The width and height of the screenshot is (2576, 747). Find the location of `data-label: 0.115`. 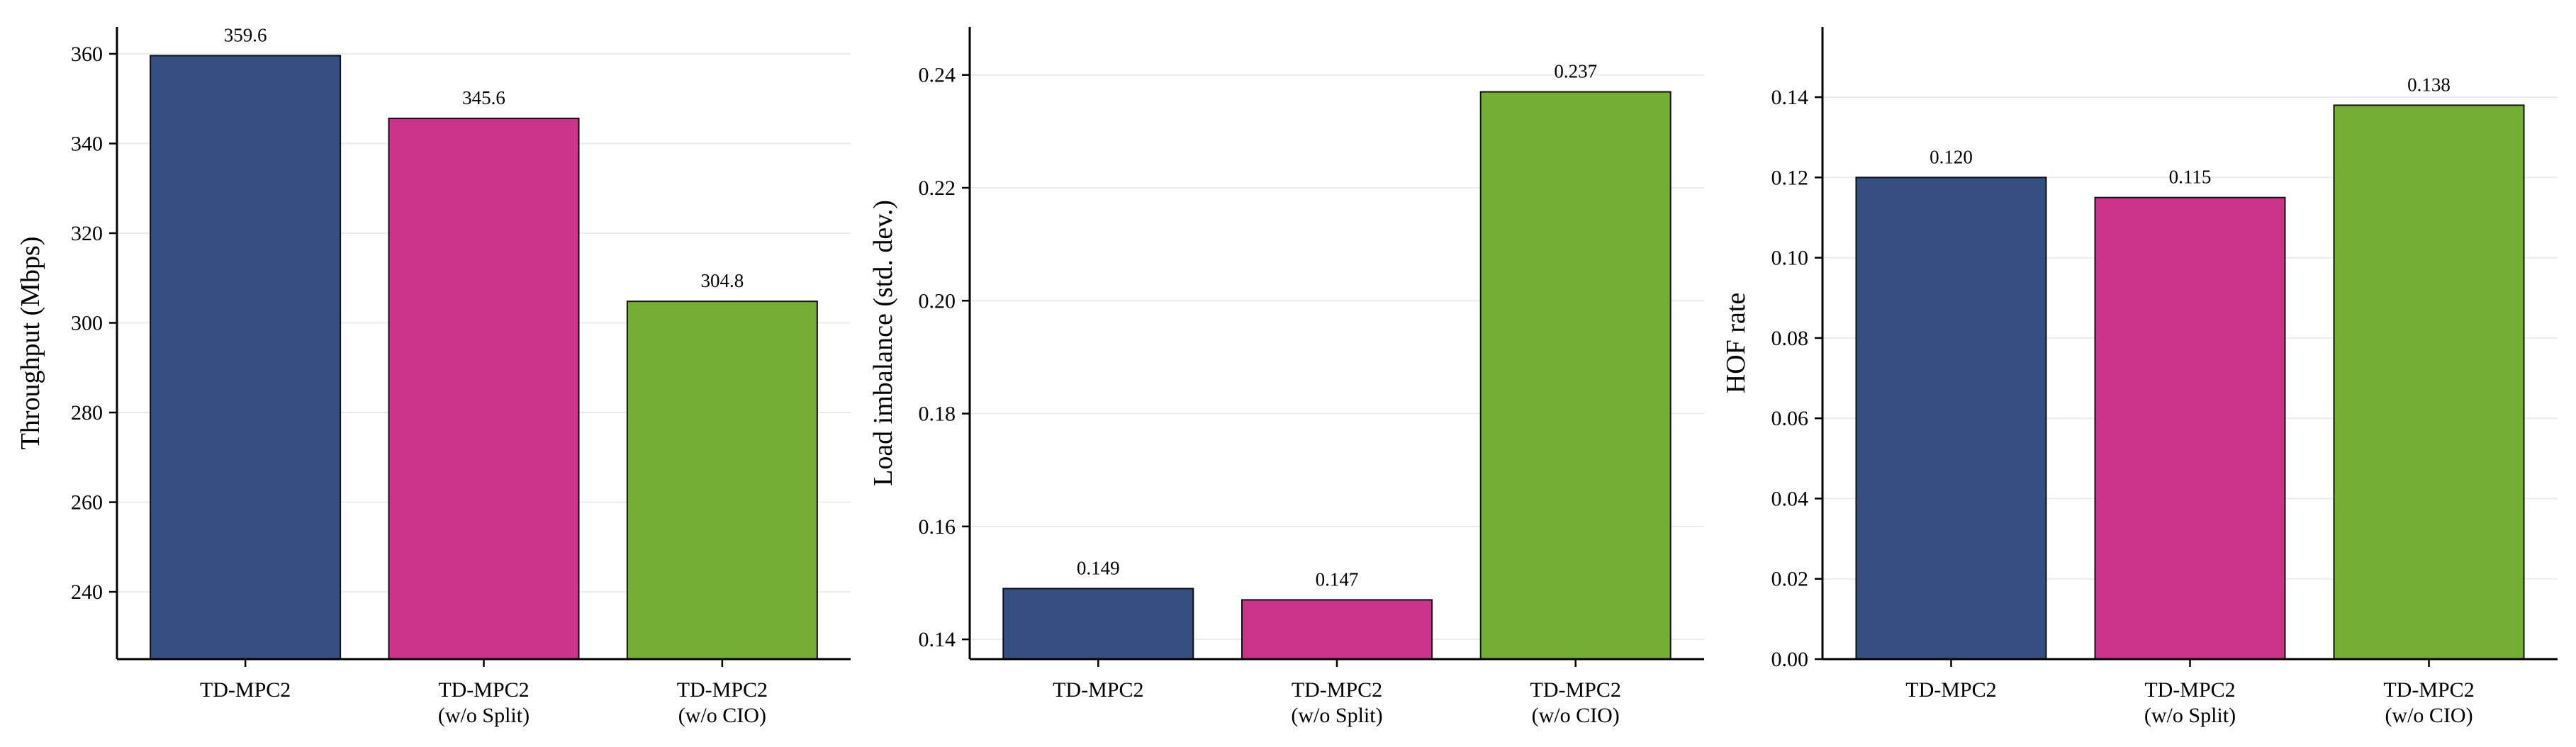

data-label: 0.115 is located at coordinates (2190, 177).